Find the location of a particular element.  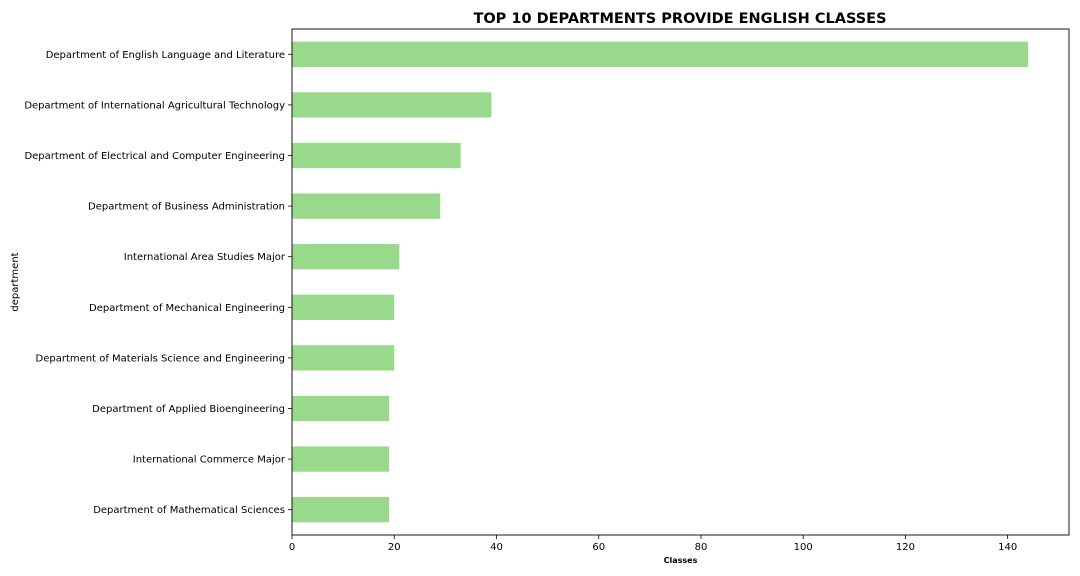

x-axis-label: Classes is located at coordinates (681, 560).